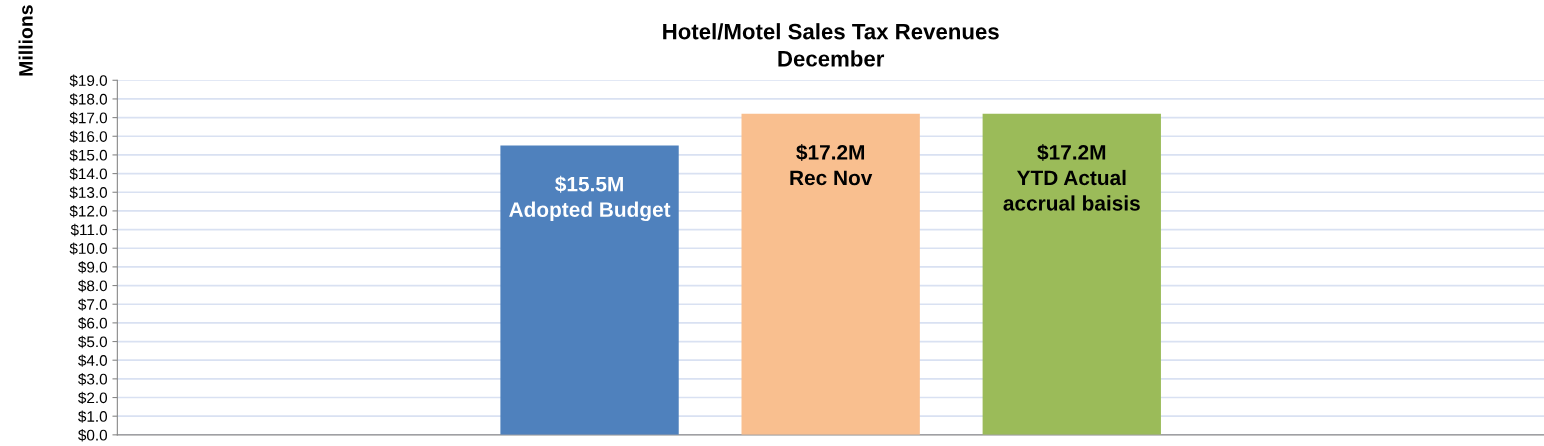 The width and height of the screenshot is (1544, 446). I want to click on y-tick-label: $3.0, so click(93, 379).